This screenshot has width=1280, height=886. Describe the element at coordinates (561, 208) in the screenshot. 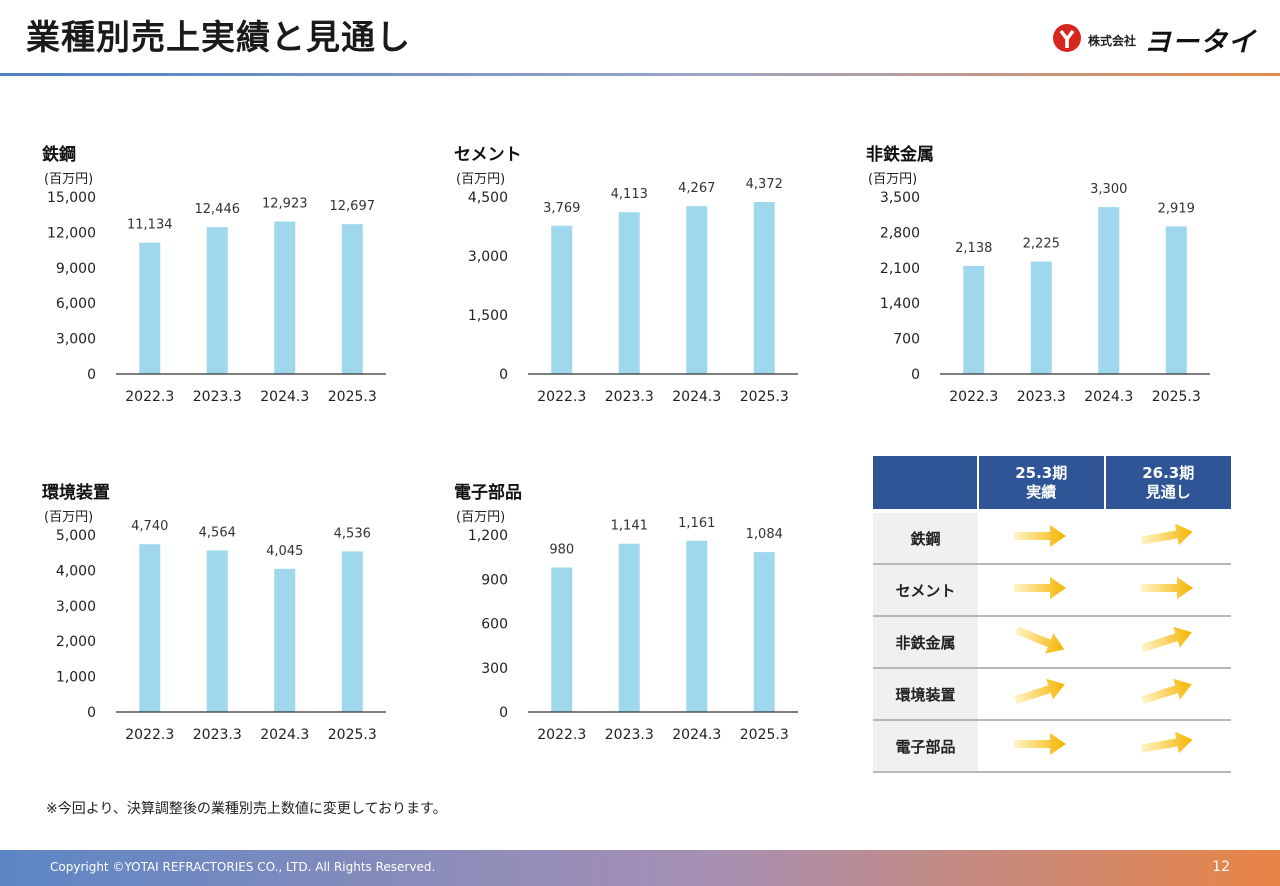

I see `data-label: 3,769` at that location.